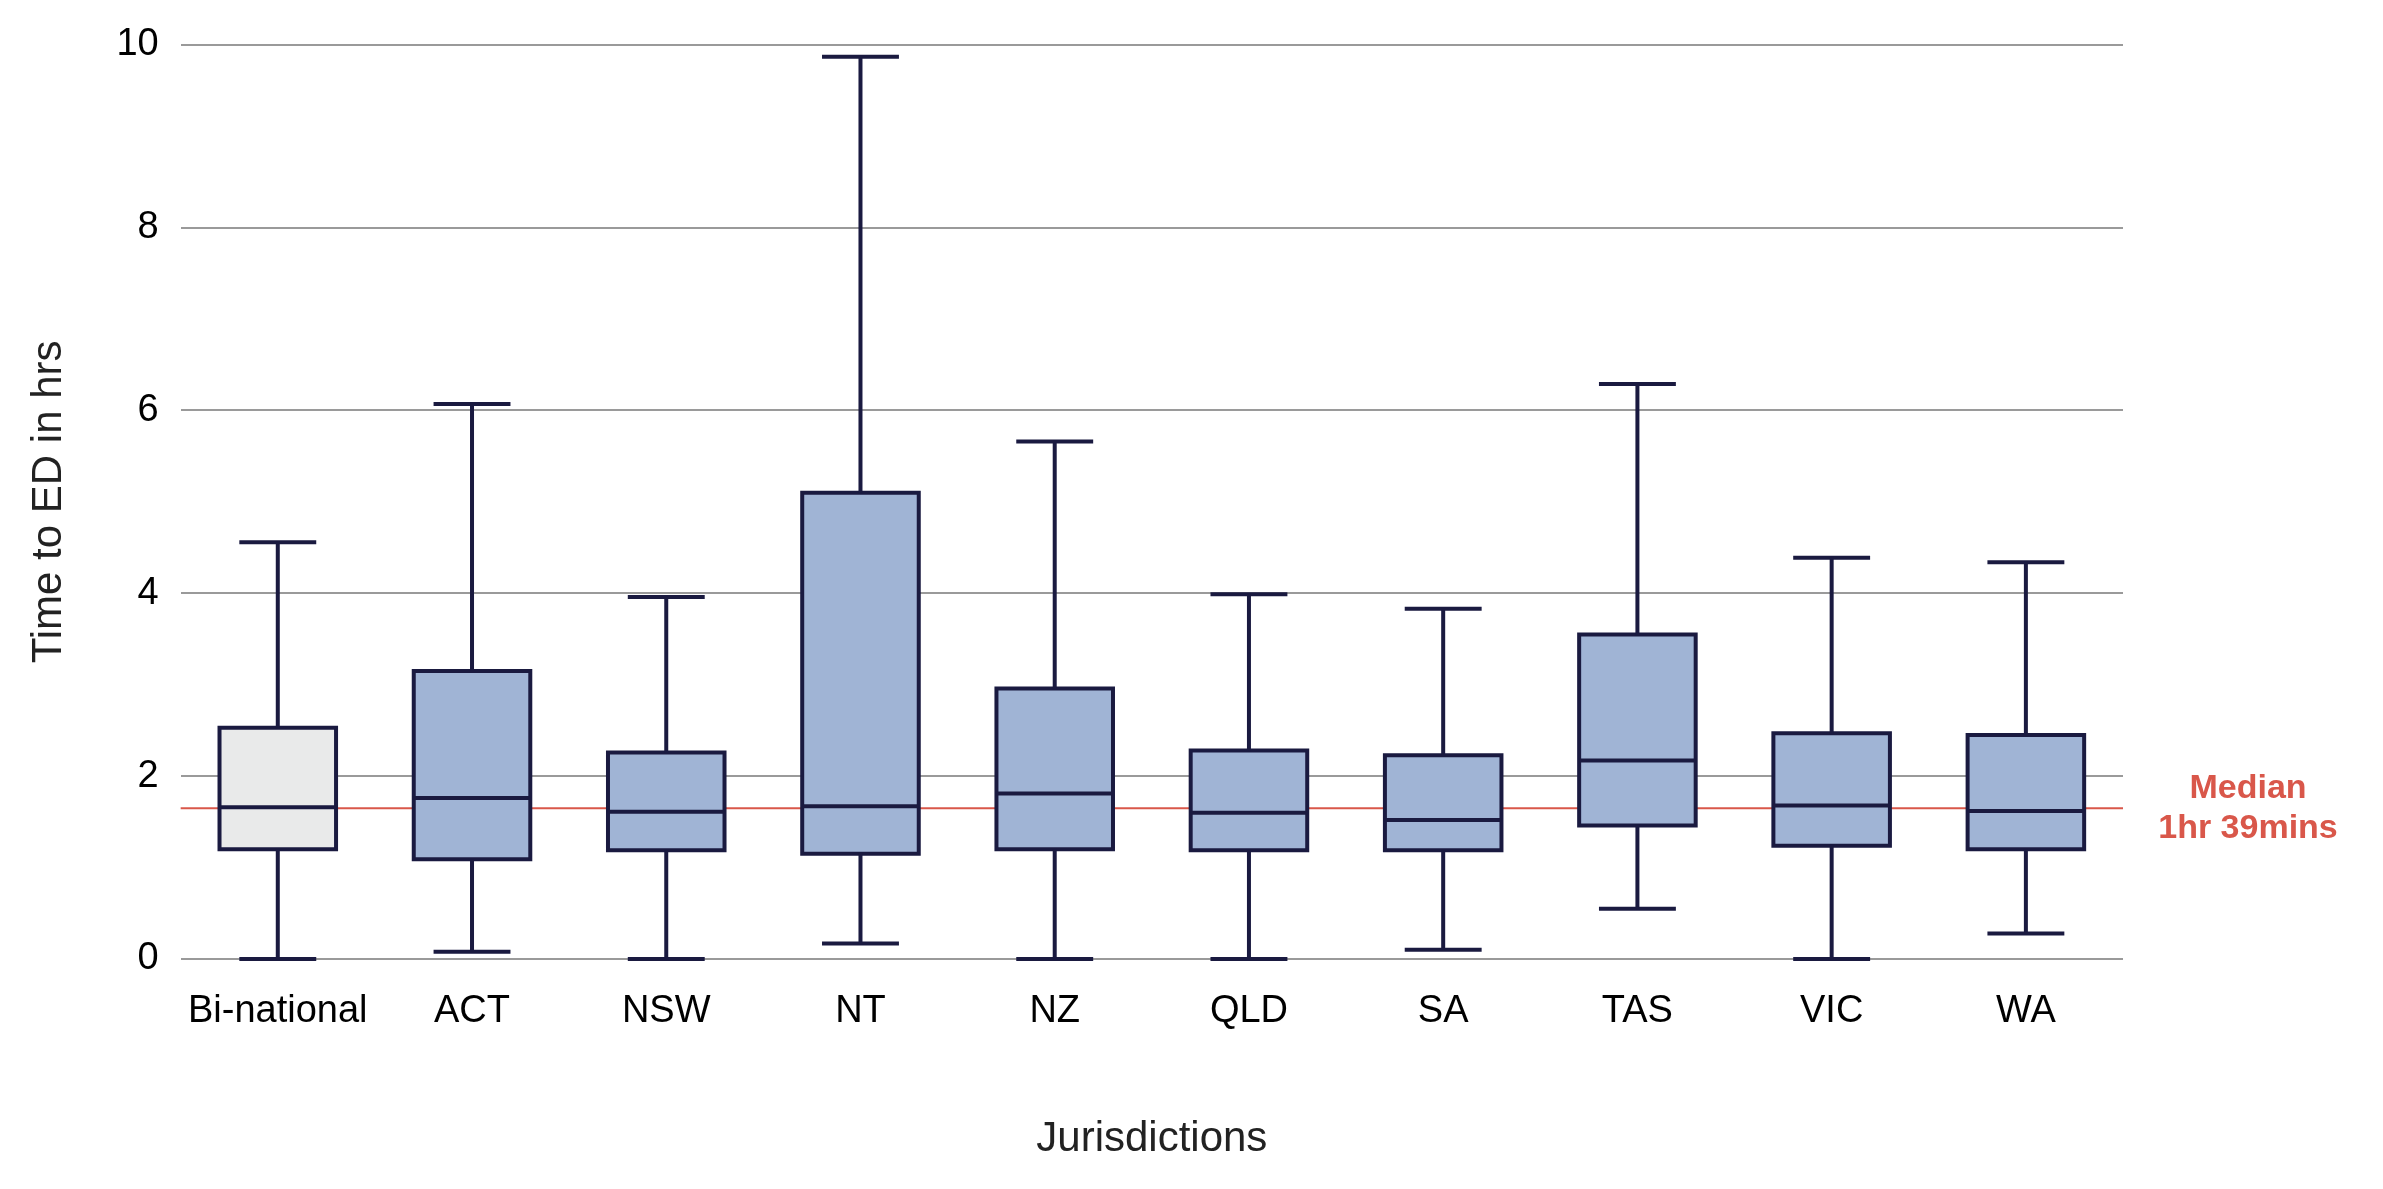  I want to click on x-tick-label: SA, so click(1443, 1009).